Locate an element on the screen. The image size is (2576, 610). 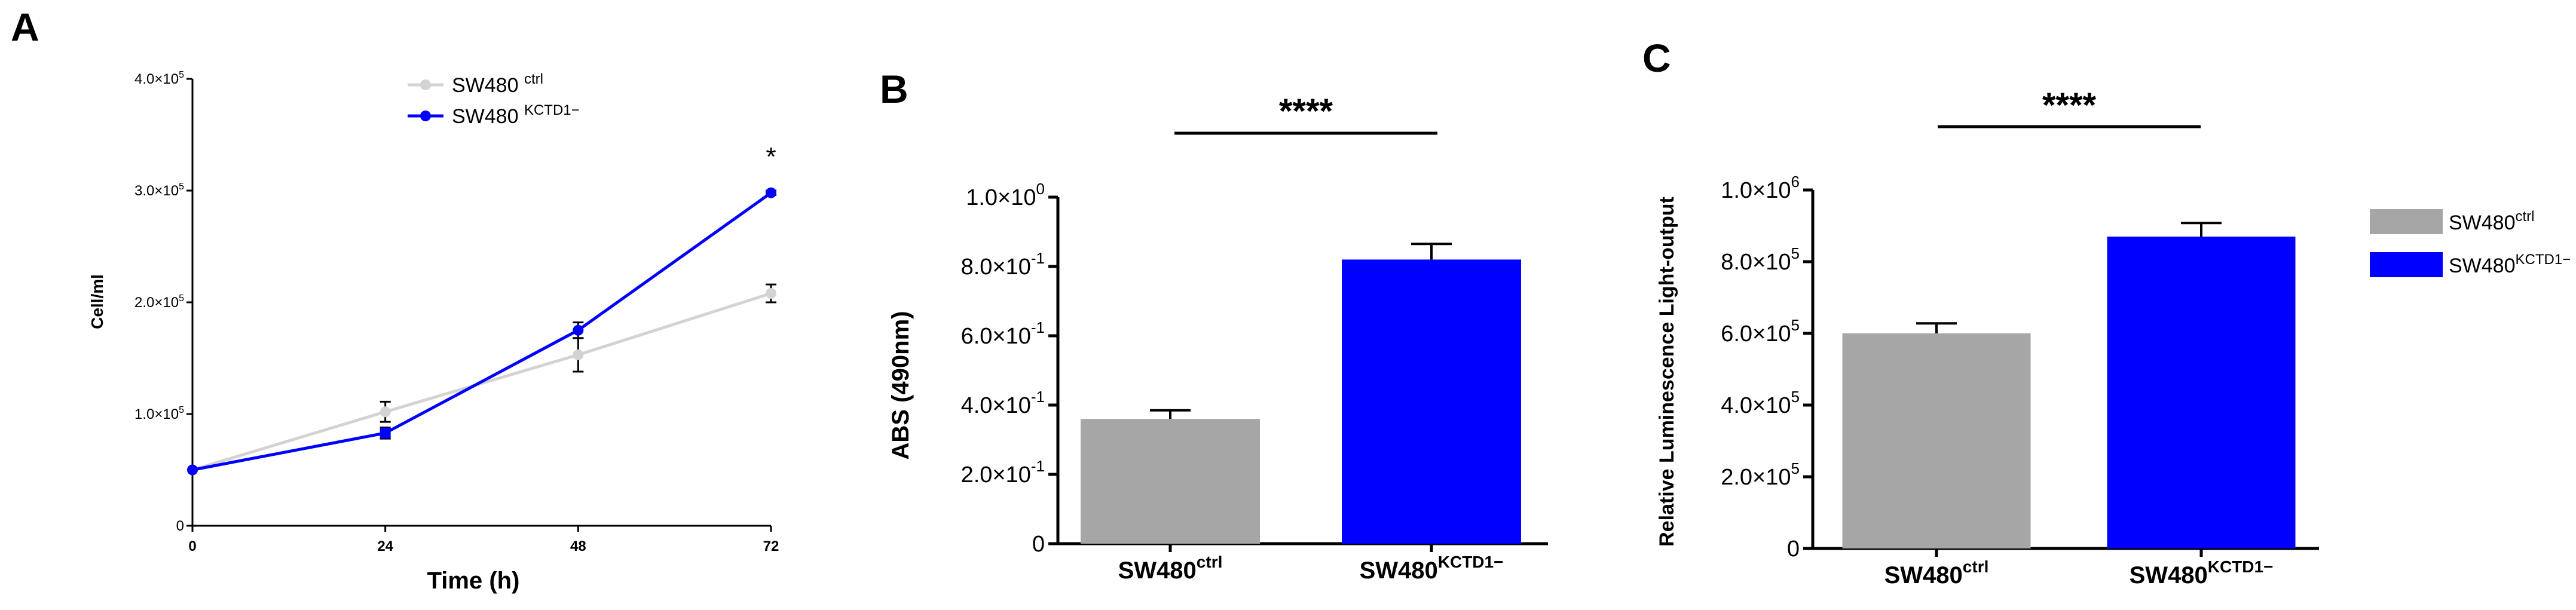
panel-b-category-label: SW480KCTD1− is located at coordinates (1432, 568).